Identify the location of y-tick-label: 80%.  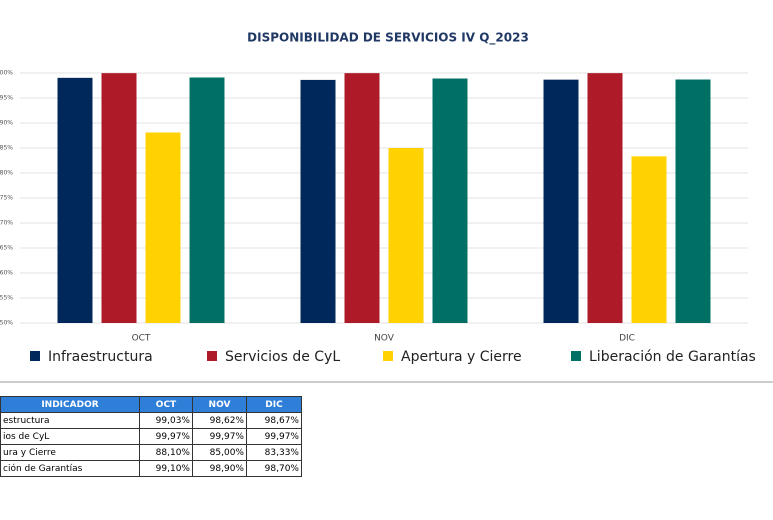
(6, 173).